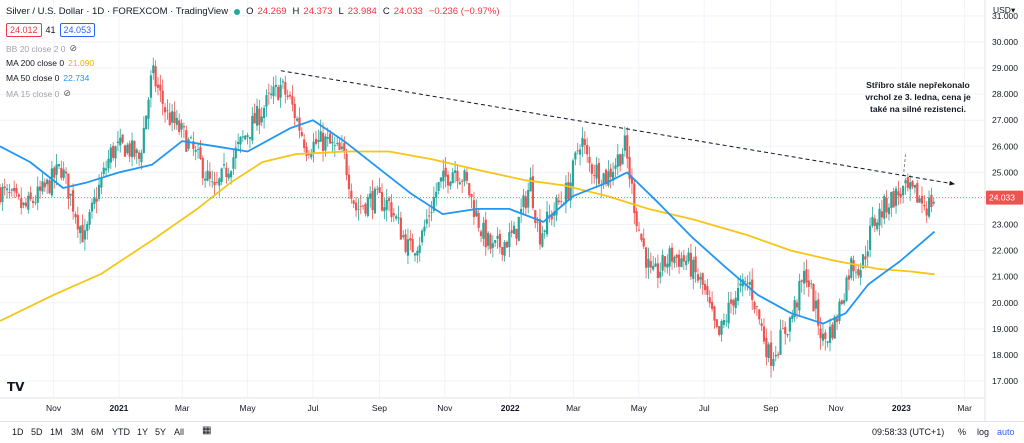 Image resolution: width=1024 pixels, height=443 pixels. I want to click on percent-toggle: %, so click(962, 432).